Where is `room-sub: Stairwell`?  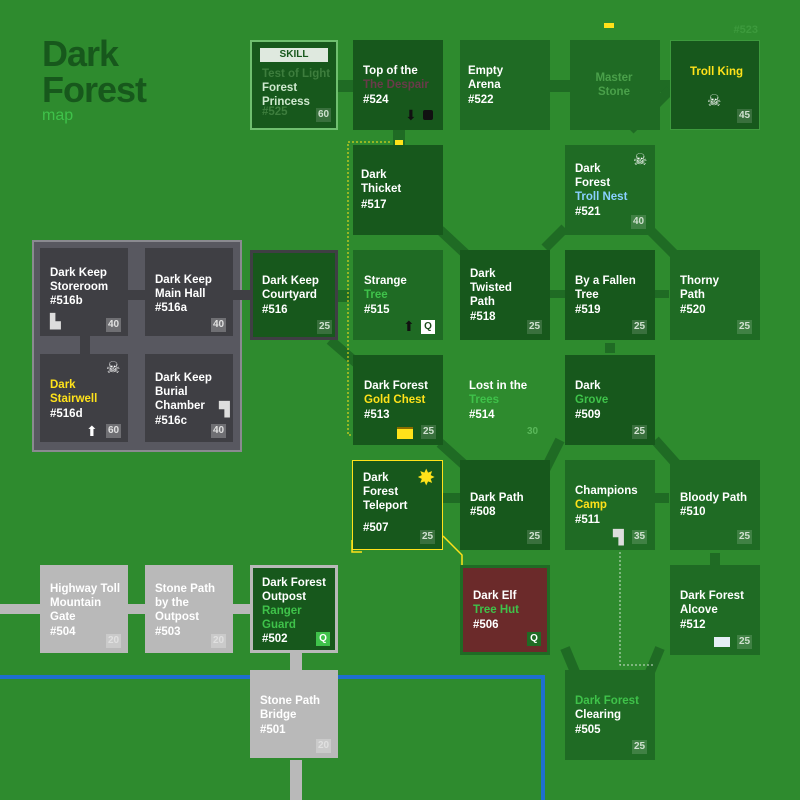
room-sub: Stairwell is located at coordinates (74, 399).